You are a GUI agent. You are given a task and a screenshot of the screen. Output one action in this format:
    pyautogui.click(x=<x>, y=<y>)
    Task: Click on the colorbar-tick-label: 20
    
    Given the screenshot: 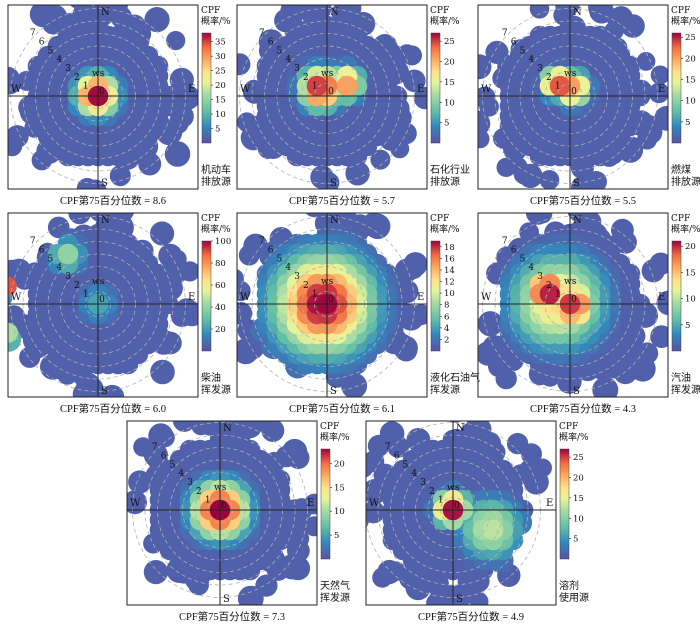 What is the action you would take?
    pyautogui.click(x=578, y=479)
    